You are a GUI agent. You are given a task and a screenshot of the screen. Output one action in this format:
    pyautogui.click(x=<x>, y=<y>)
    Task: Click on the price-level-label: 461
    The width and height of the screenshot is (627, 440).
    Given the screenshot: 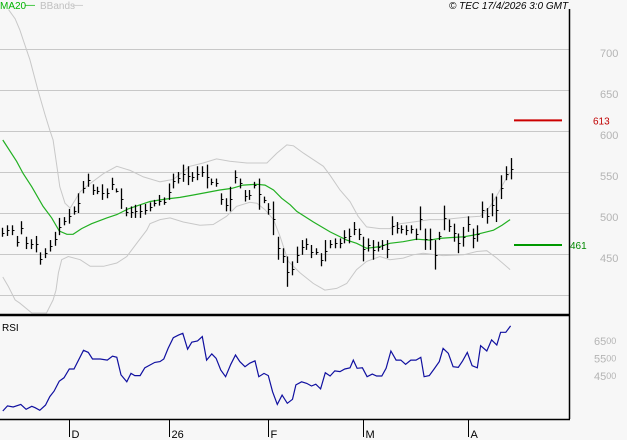 What is the action you would take?
    pyautogui.click(x=578, y=246)
    